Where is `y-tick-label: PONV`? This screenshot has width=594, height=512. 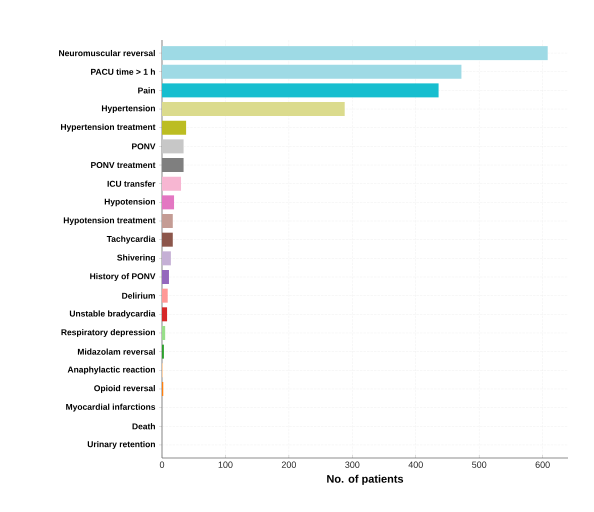 y-tick-label: PONV is located at coordinates (144, 146).